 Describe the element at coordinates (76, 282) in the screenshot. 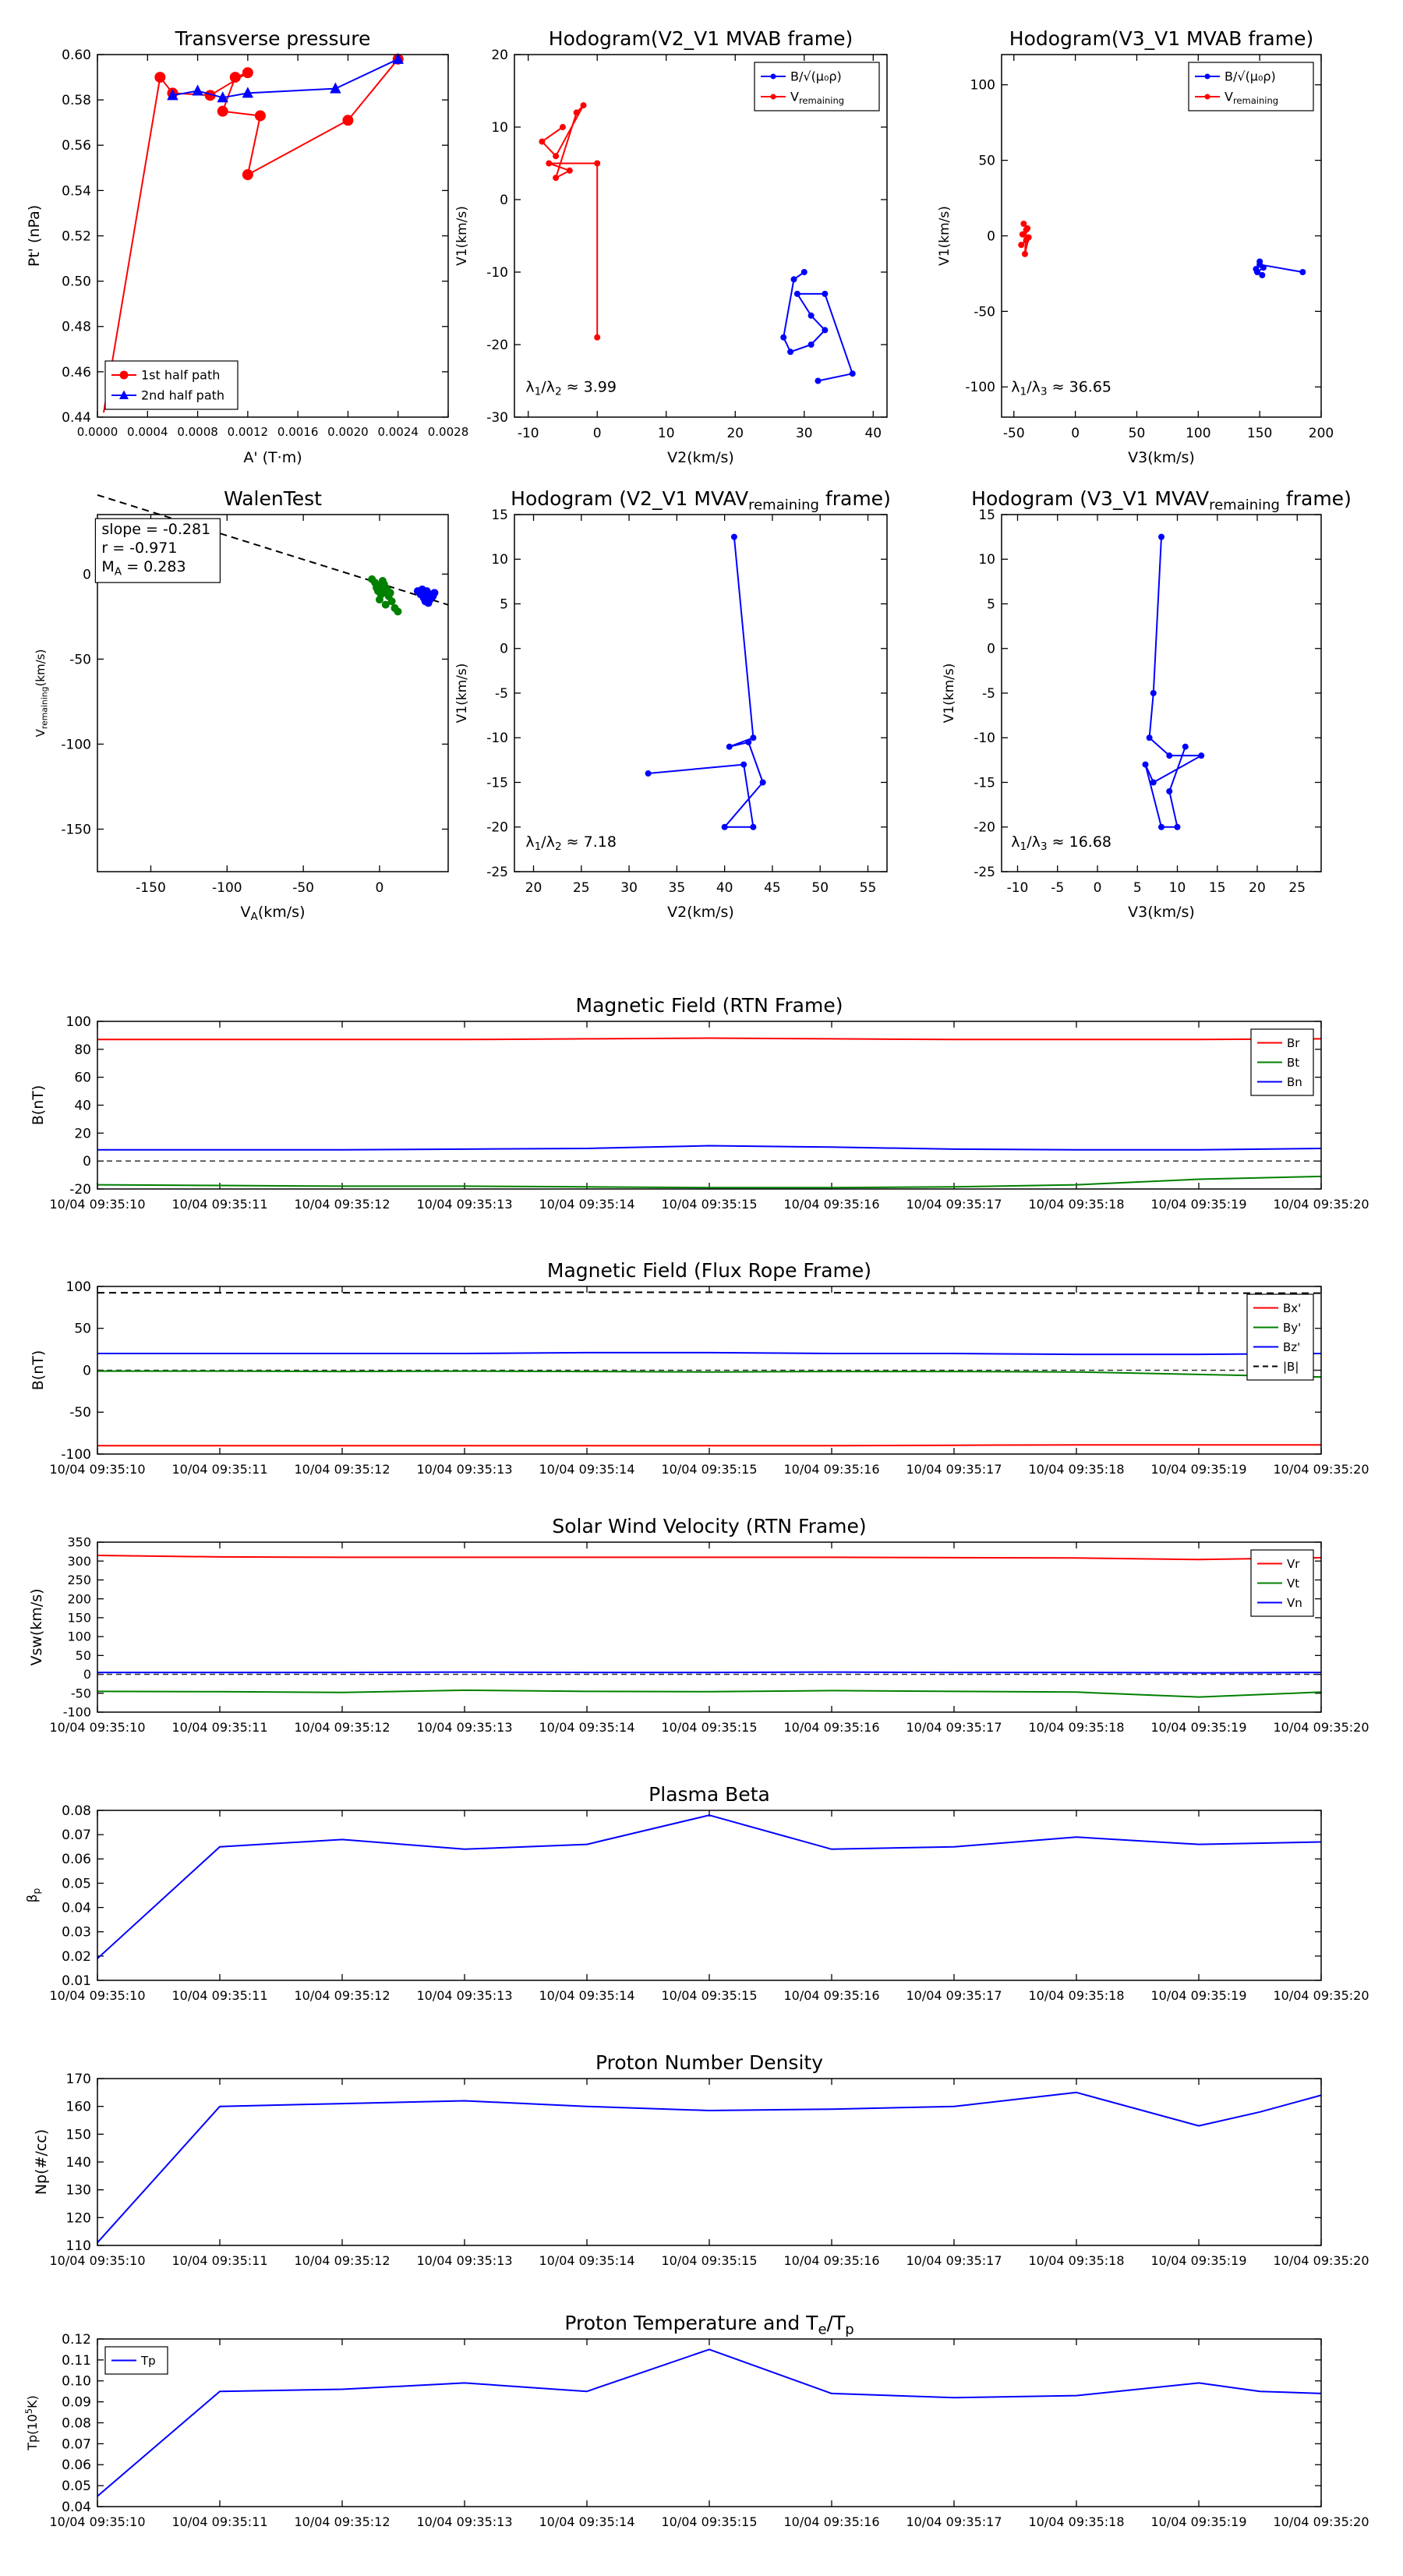

I see `svg-text: 0.50` at that location.